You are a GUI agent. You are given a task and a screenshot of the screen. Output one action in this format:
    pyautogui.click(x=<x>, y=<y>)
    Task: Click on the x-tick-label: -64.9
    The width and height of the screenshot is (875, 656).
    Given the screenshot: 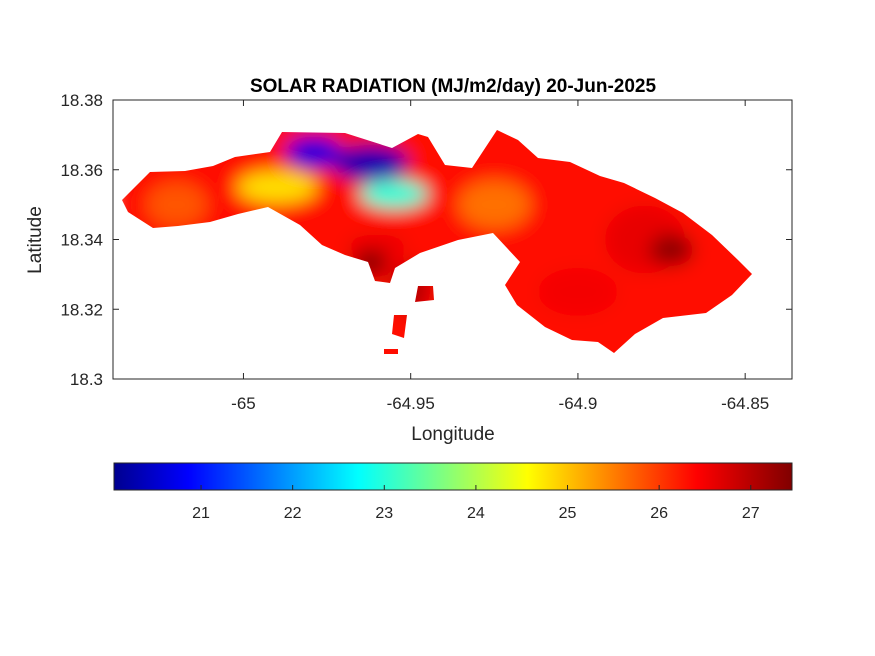 What is the action you would take?
    pyautogui.click(x=578, y=403)
    